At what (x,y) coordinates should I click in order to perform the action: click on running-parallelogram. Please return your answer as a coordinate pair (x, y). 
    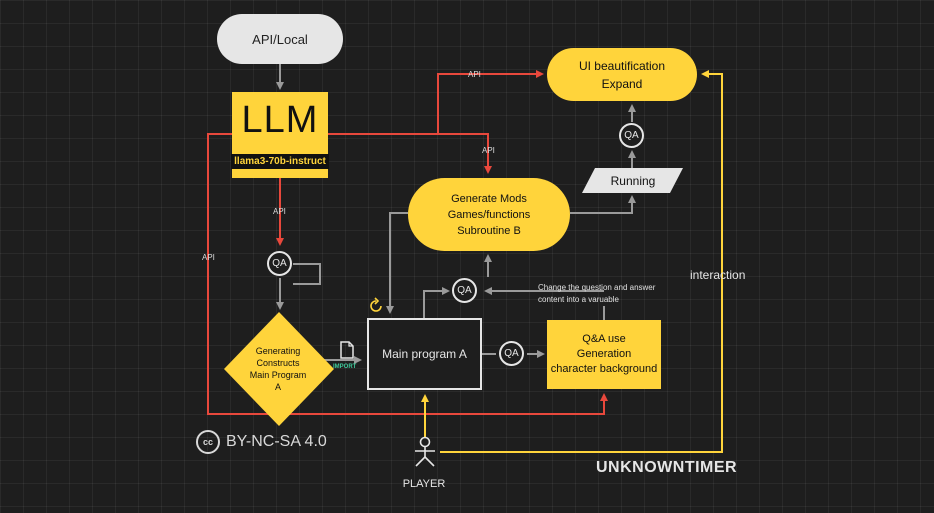
    Looking at the image, I should click on (632, 180).